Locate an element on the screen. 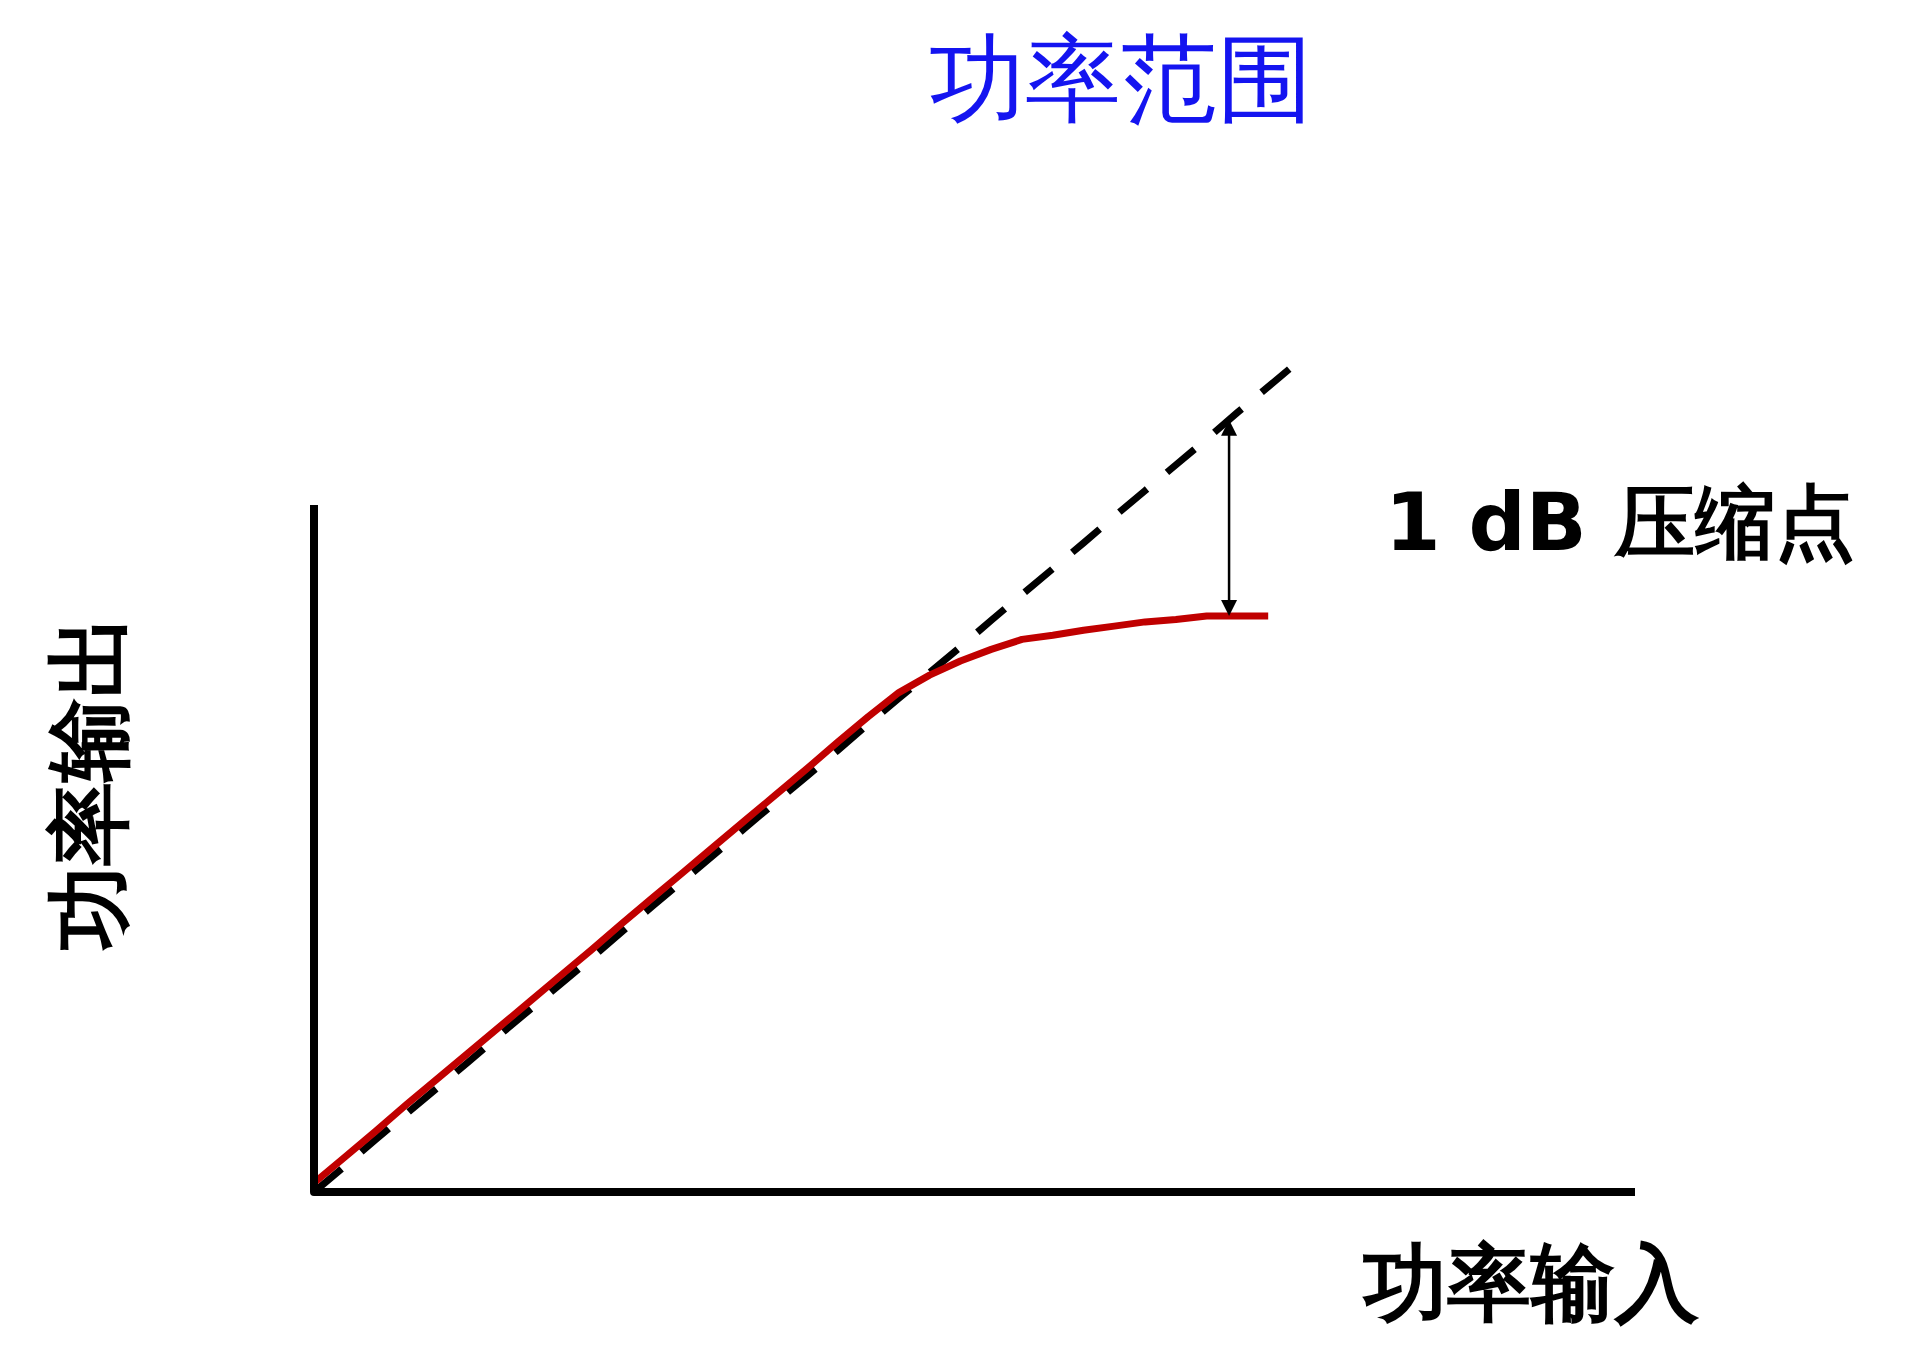 The image size is (1931, 1348). x-axis-title: 功率输入 is located at coordinates (1531, 1283).